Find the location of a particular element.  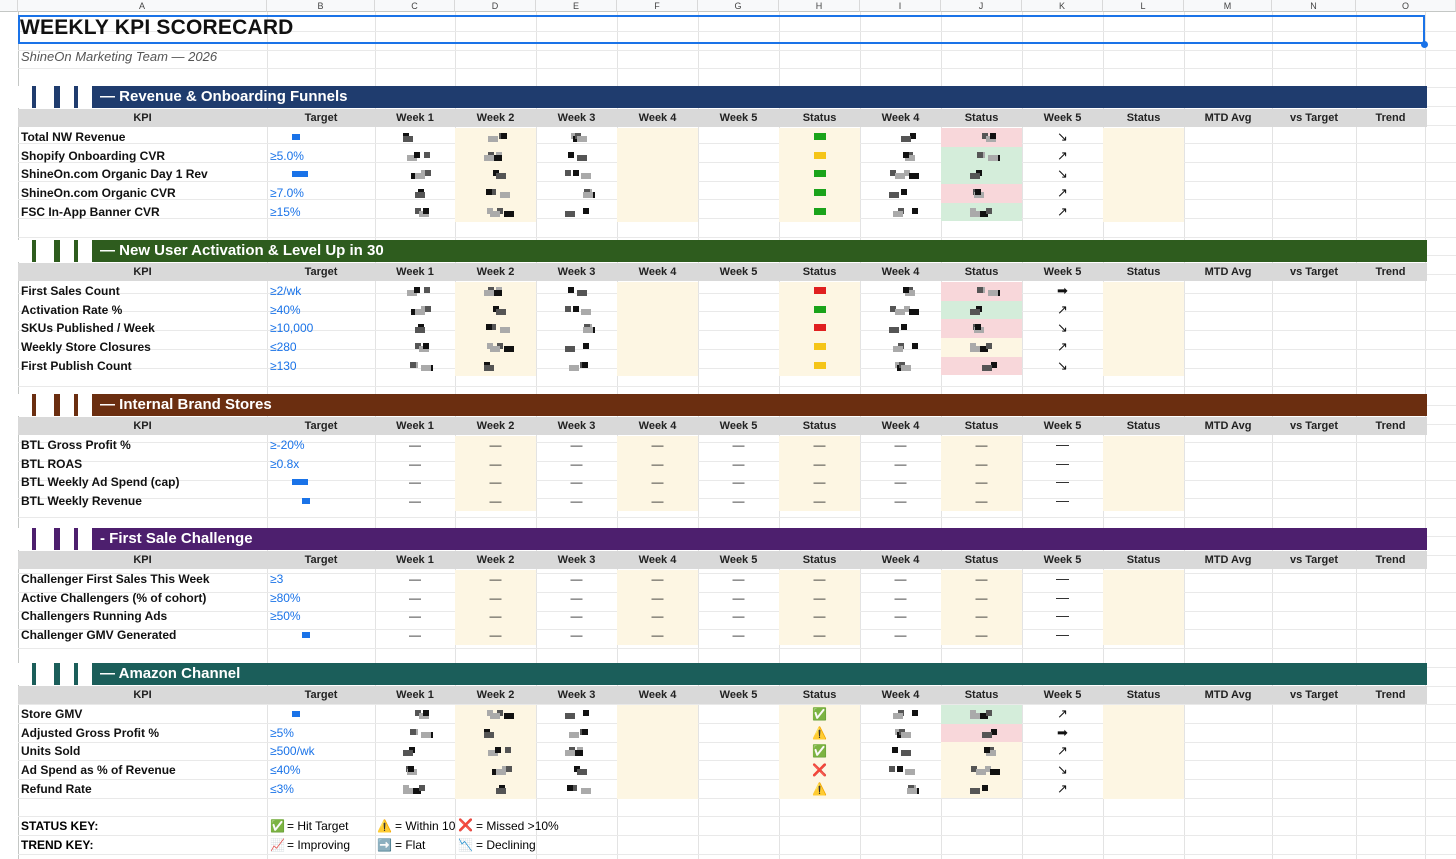

kpi-target: ≥-20% is located at coordinates (287, 445).